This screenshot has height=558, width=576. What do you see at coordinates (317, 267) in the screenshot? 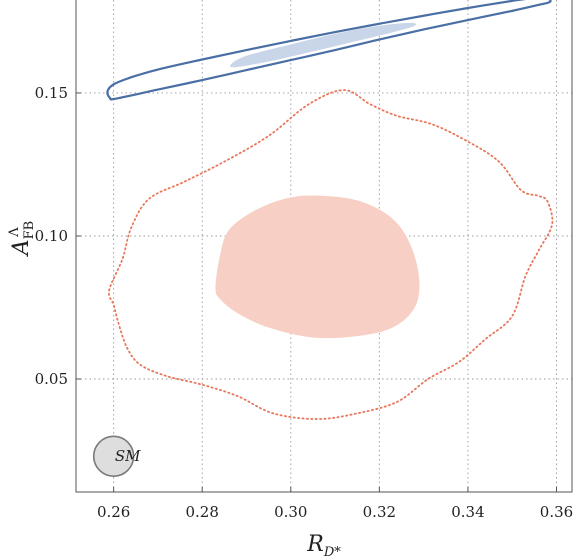
I see `region-red-fill` at bounding box center [317, 267].